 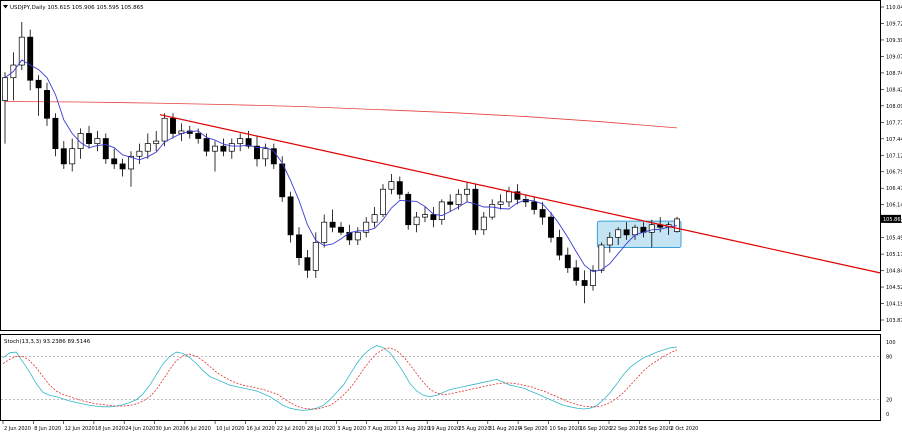 I want to click on price-axis-label: 105.170, so click(x=894, y=255).